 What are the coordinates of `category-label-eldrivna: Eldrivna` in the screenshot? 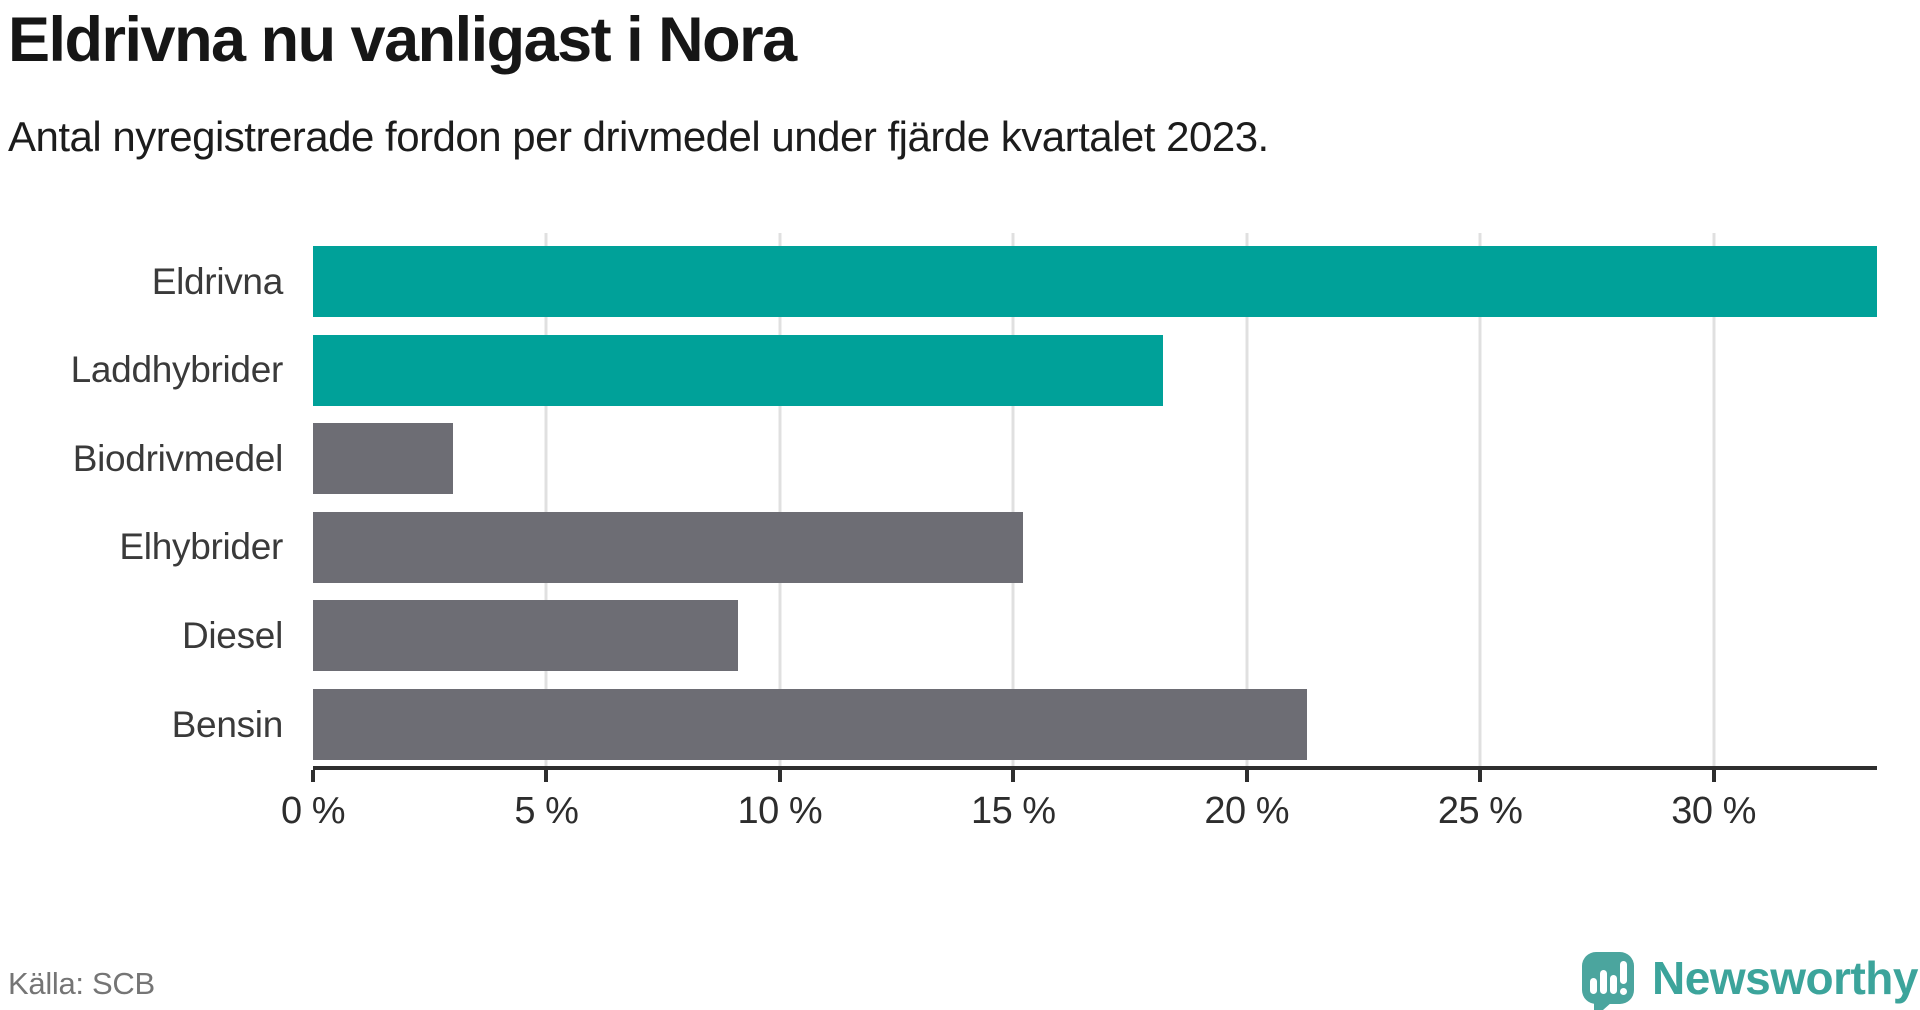 It's located at (217, 281).